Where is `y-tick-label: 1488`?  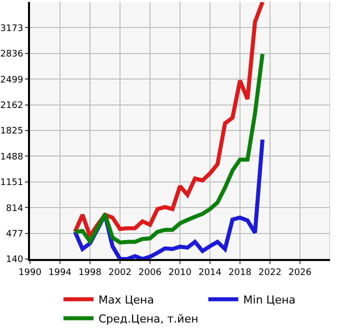
y-tick-label: 1488 is located at coordinates (12, 157).